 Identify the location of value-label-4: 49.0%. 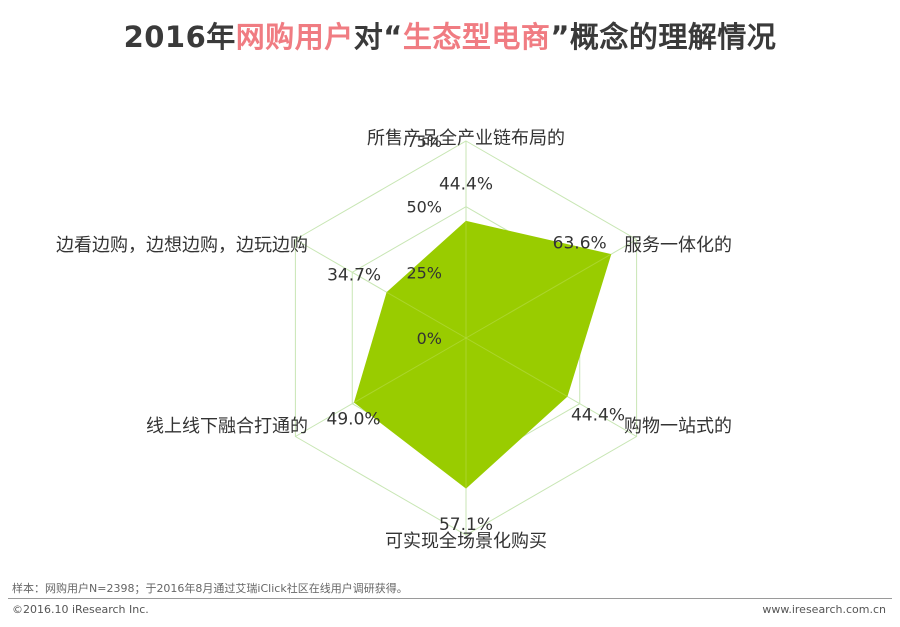
(354, 419).